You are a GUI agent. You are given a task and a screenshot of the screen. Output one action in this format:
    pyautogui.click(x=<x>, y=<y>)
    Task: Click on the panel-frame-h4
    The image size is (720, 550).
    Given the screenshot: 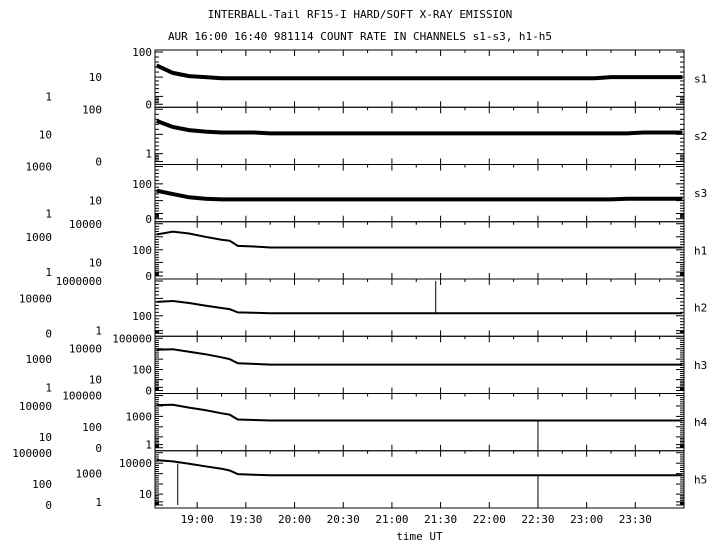 What is the action you would take?
    pyautogui.click(x=419, y=422)
    